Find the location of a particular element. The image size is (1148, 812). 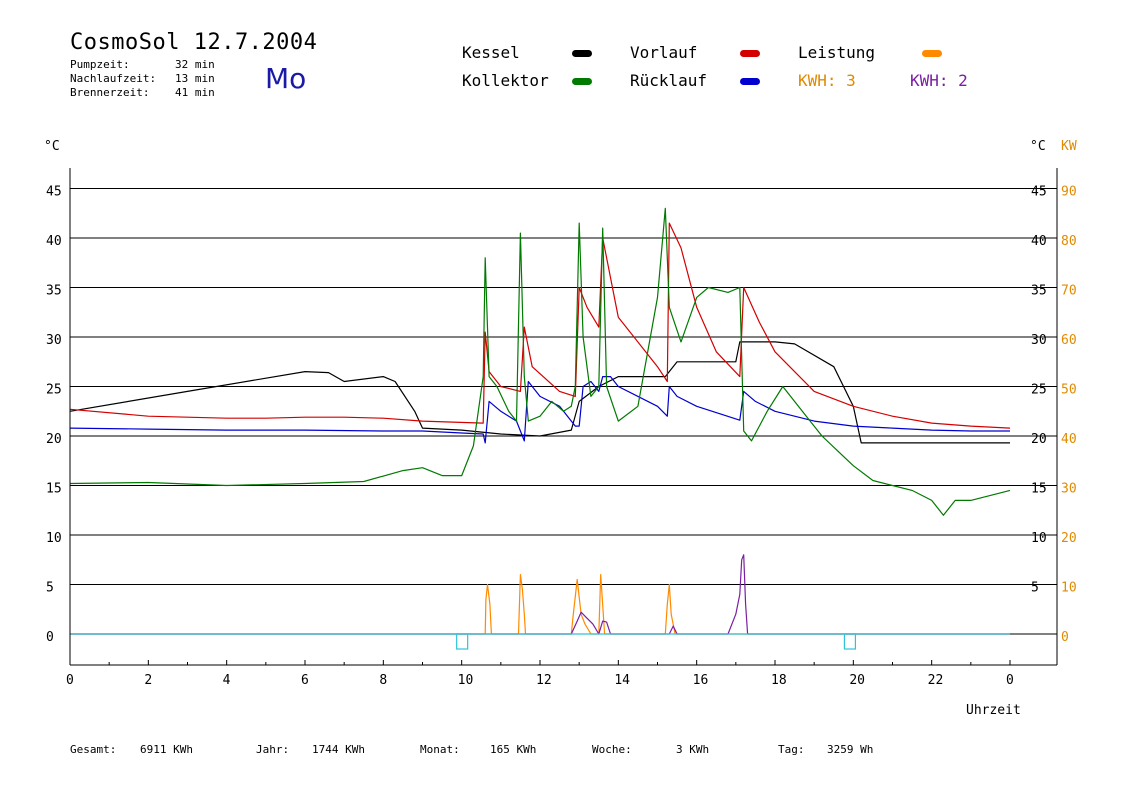

stat-label-brennerzeit: Brennerzeit: is located at coordinates (110, 92).